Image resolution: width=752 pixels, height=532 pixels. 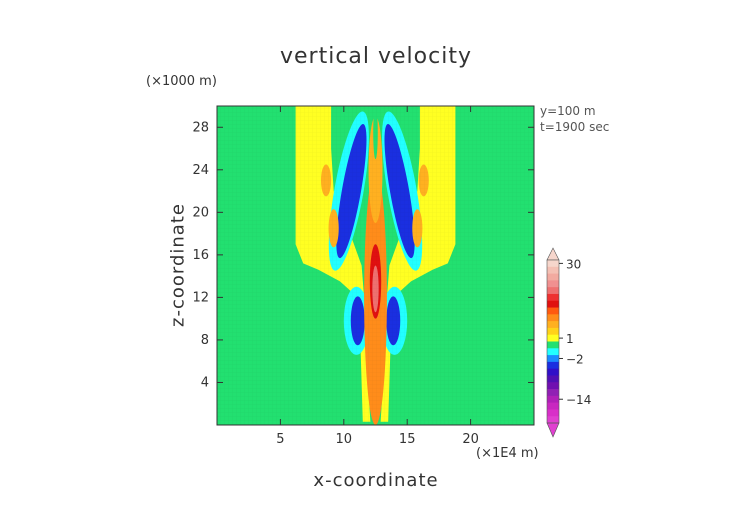 What do you see at coordinates (575, 359) in the screenshot?
I see `colorbar-label: −2` at bounding box center [575, 359].